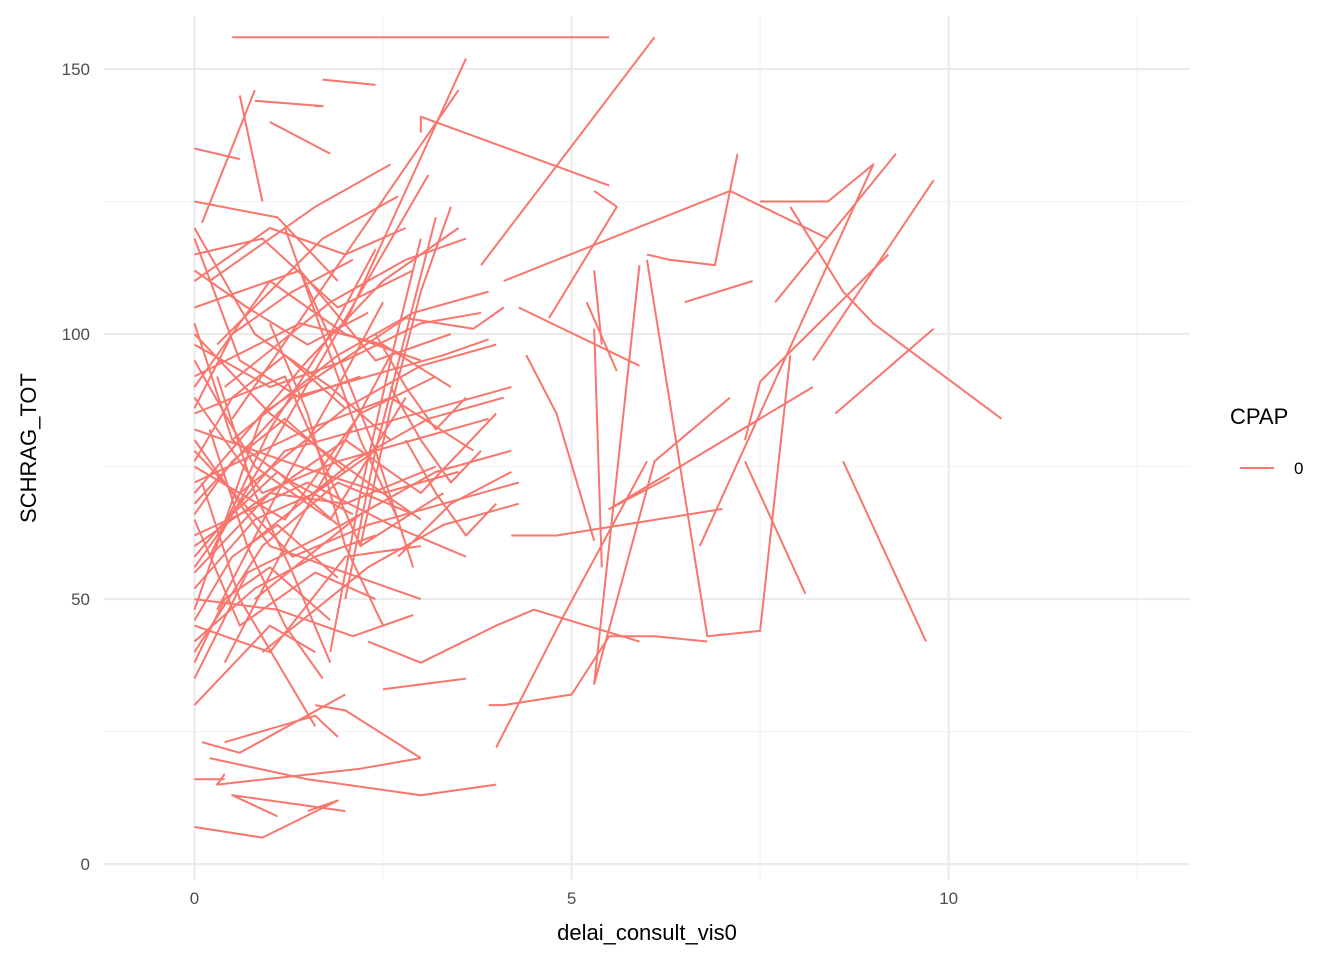 Image resolution: width=1344 pixels, height=960 pixels. I want to click on legend: CPAP 0, so click(1266, 441).